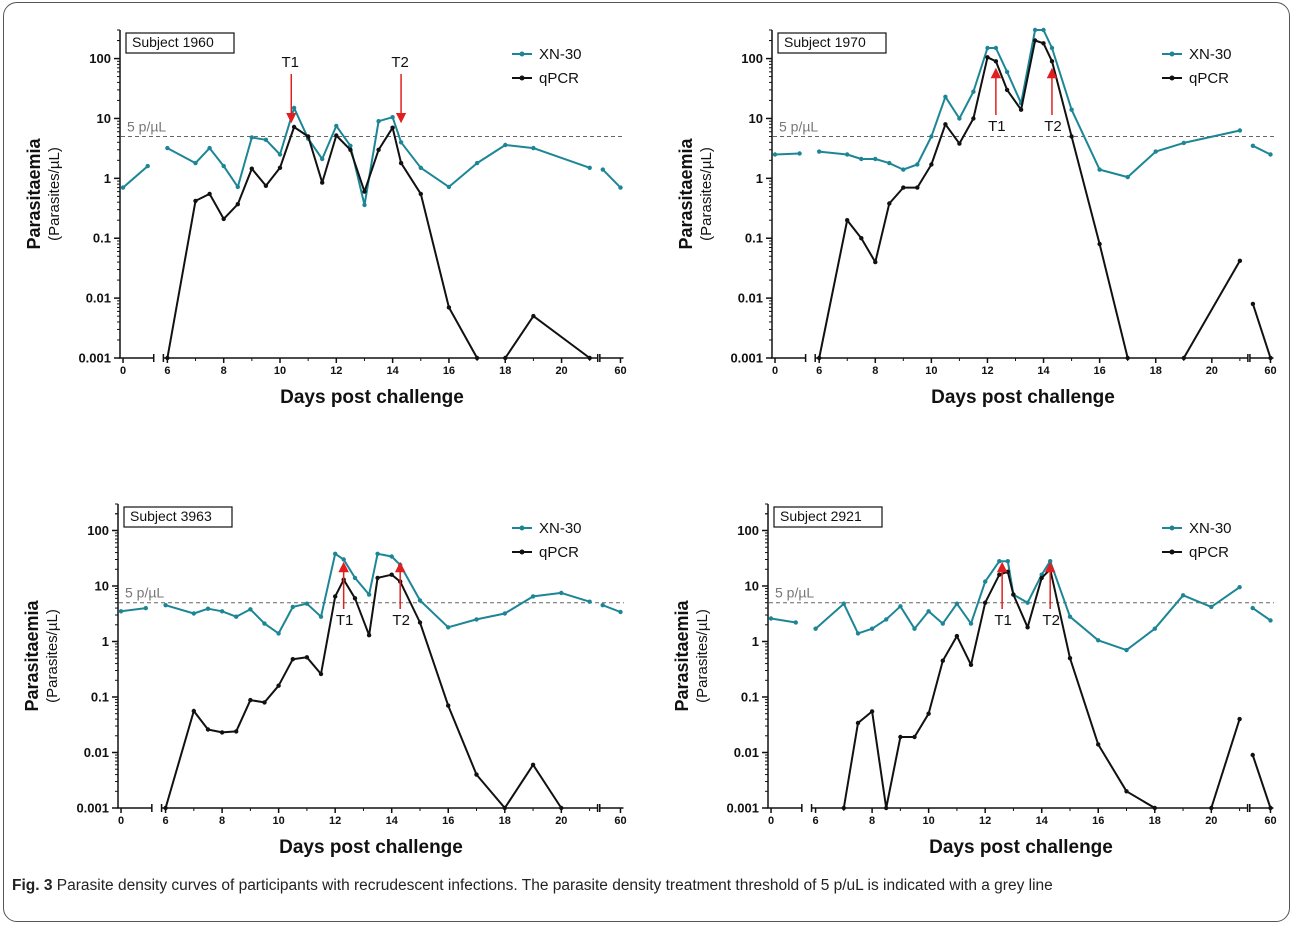 The image size is (1295, 927). I want to click on panel-title: Subject 2921, so click(821, 516).